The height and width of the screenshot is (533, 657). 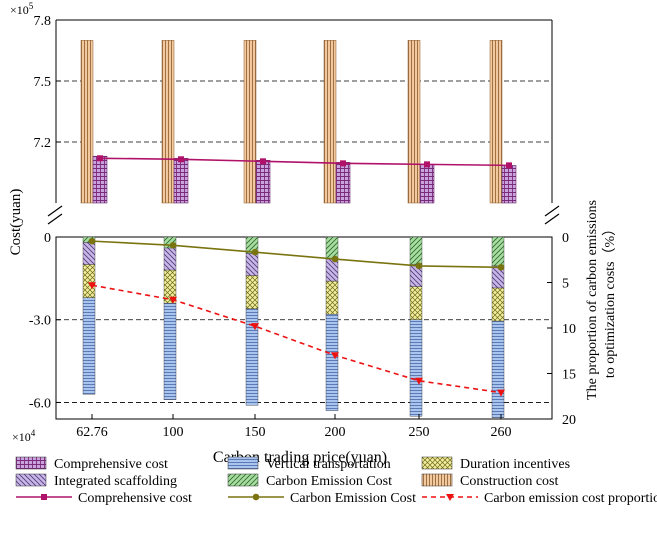 What do you see at coordinates (255, 432) in the screenshot?
I see `x-tick-label: 150` at bounding box center [255, 432].